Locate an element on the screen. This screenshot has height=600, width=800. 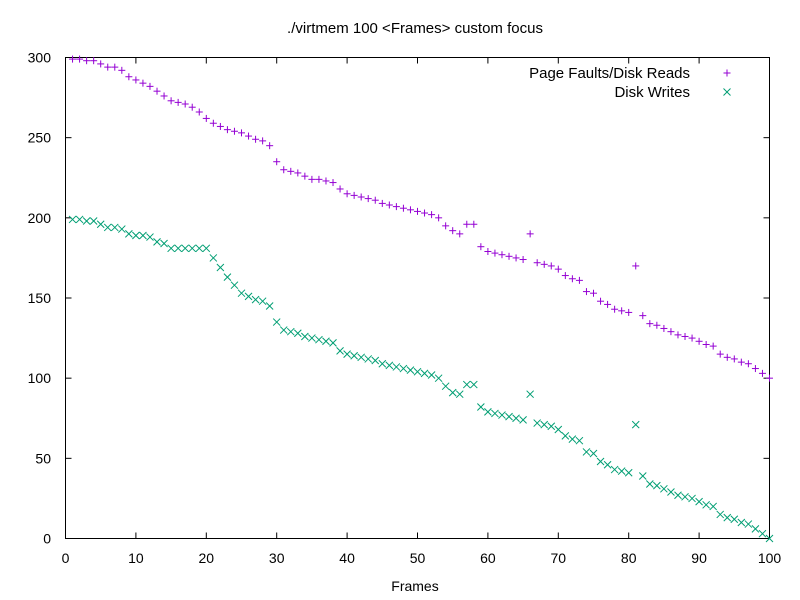
x-tick-label: 100 is located at coordinates (770, 558).